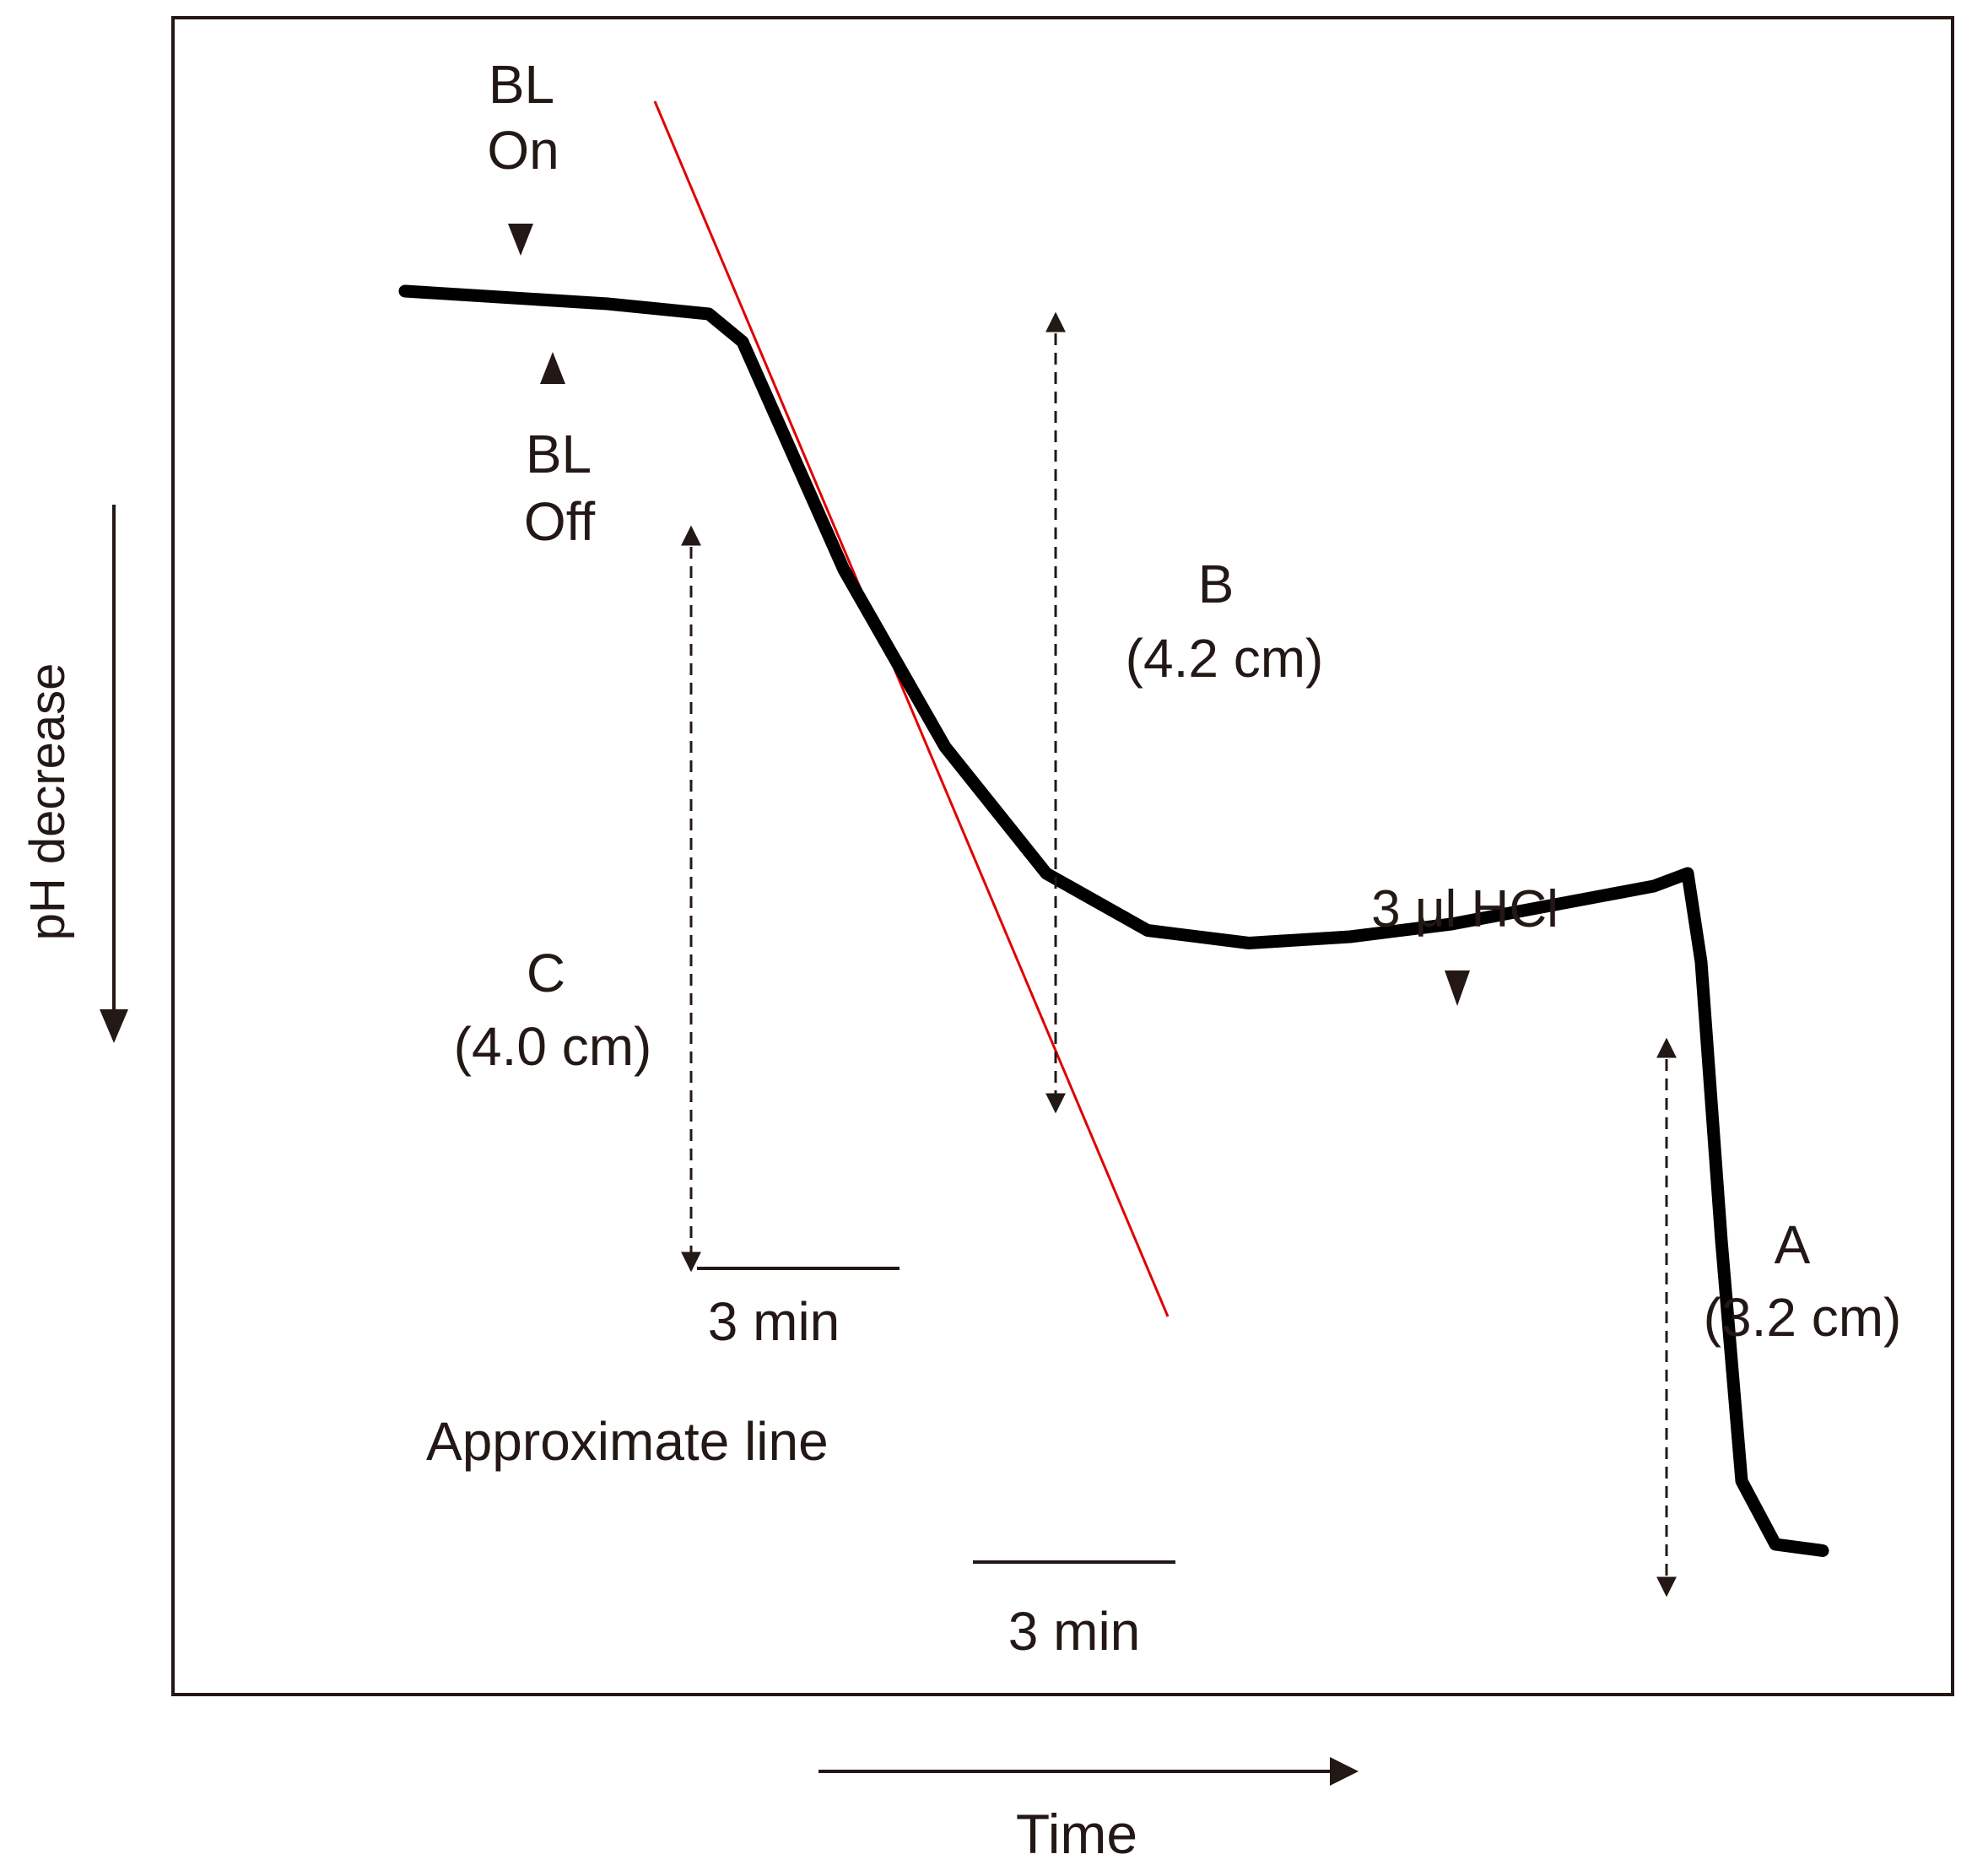  What do you see at coordinates (520, 240) in the screenshot?
I see `bl-on-marker` at bounding box center [520, 240].